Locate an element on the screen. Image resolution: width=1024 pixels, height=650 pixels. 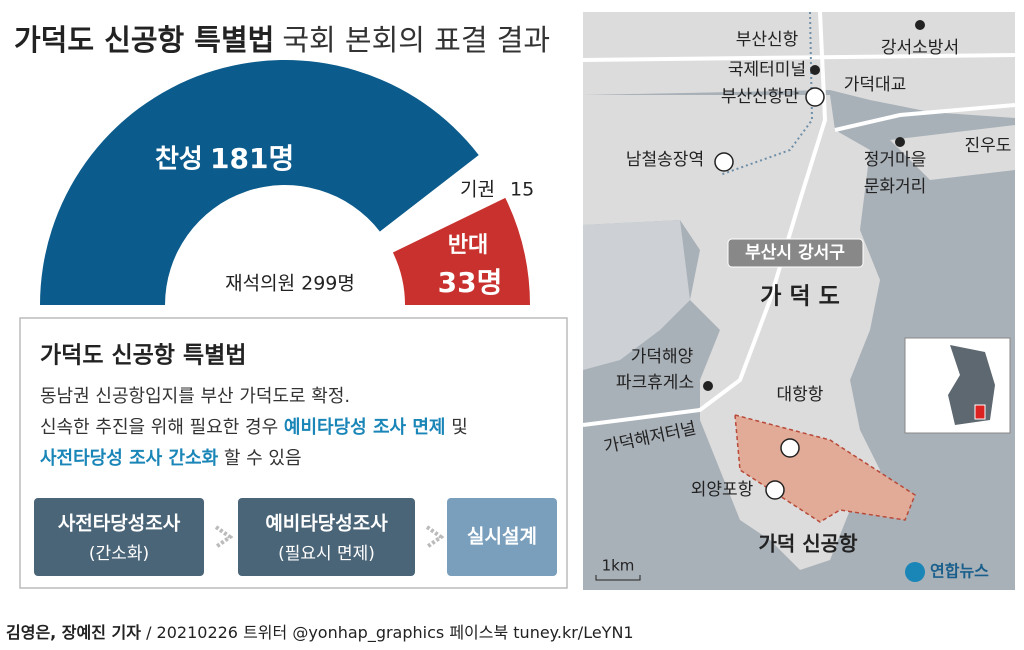
steps: 사전타당성조사 (간소화) 예비타당성조사 (필요시 면제) 실시설계 is located at coordinates (295, 537).